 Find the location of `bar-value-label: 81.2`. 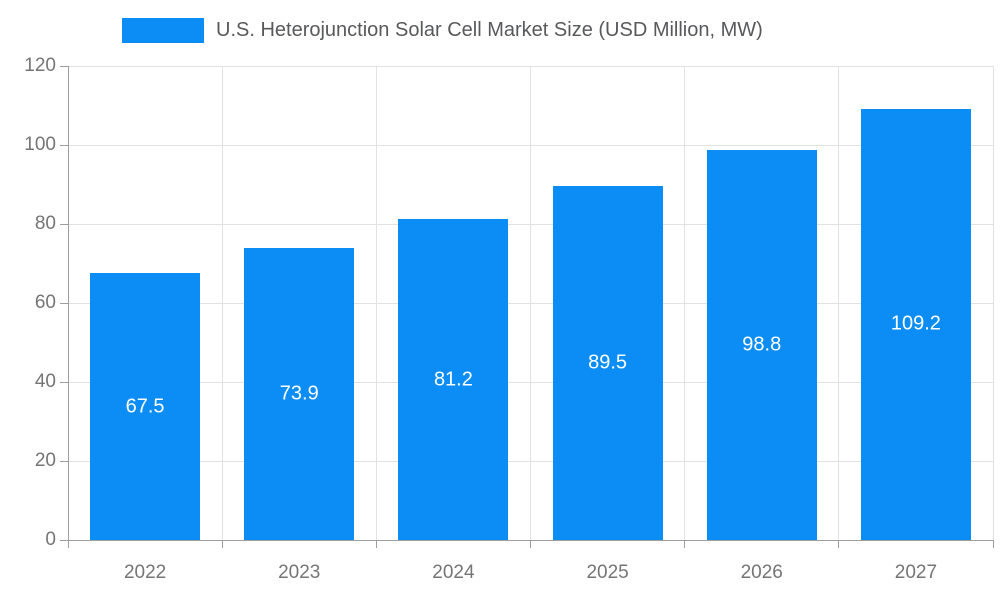

bar-value-label: 81.2 is located at coordinates (453, 379).